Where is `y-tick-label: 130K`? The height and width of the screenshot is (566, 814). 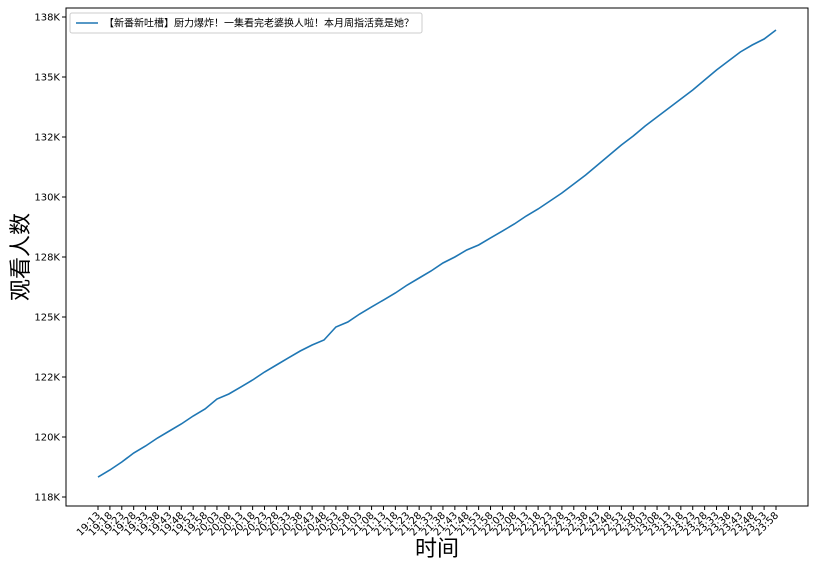
y-tick-label: 130K is located at coordinates (47, 198).